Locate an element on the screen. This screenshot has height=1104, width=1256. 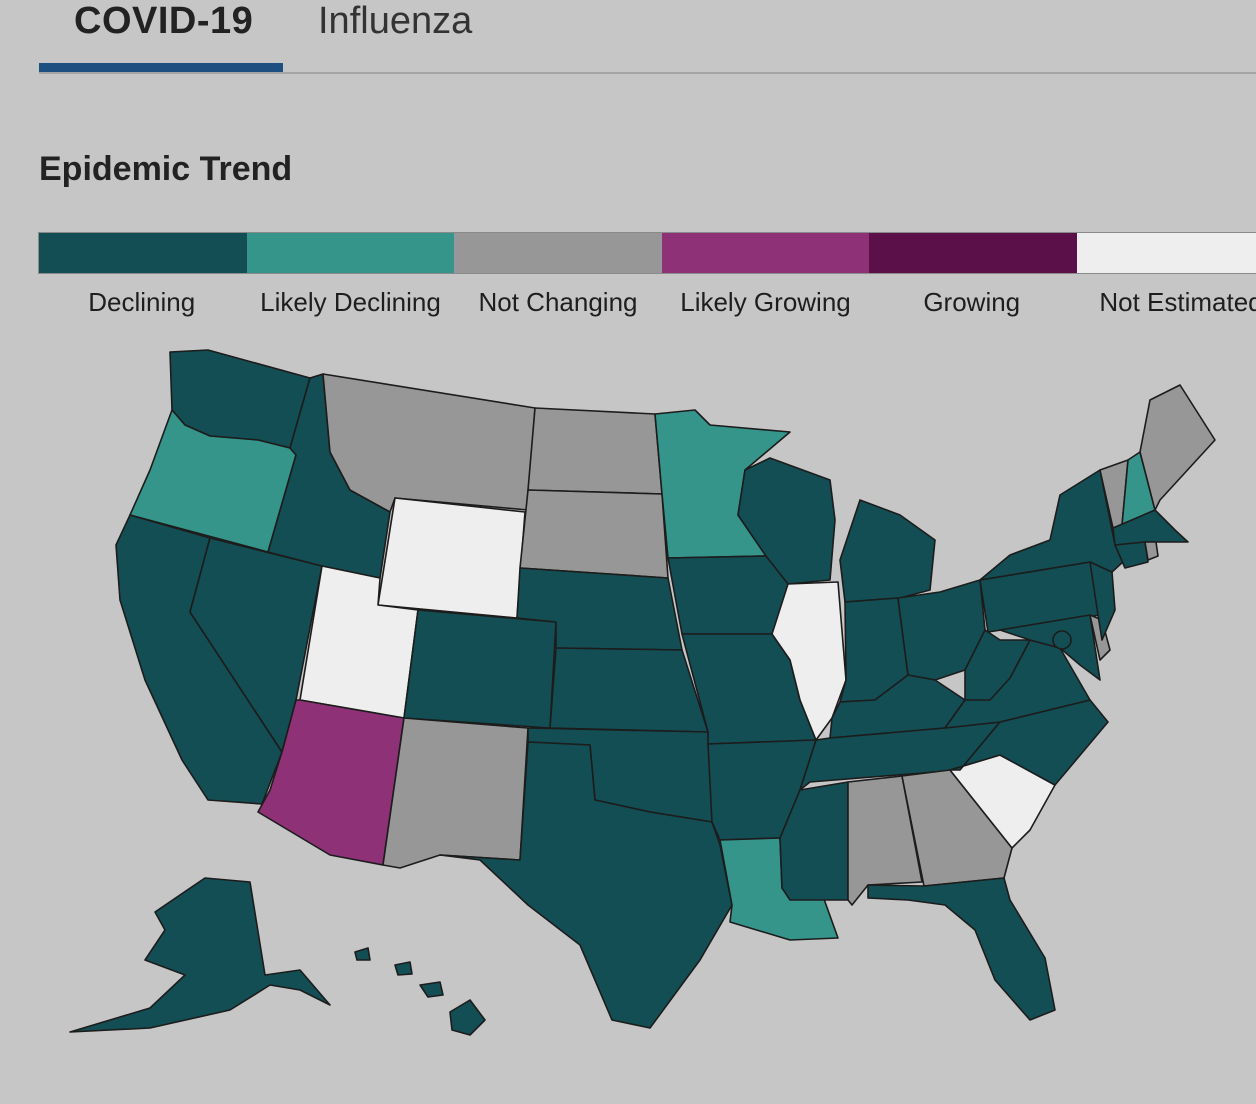
state-ks is located at coordinates (629, 690).